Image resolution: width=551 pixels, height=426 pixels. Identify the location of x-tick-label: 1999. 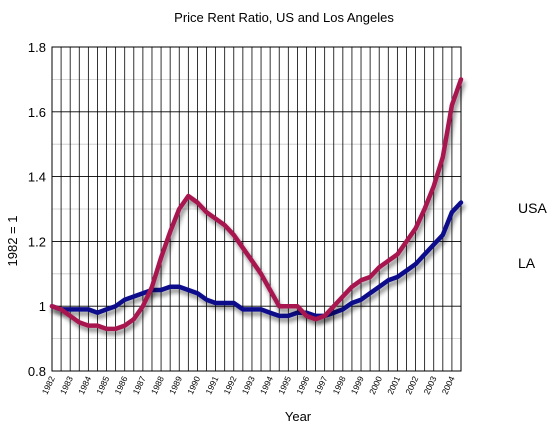
(357, 385).